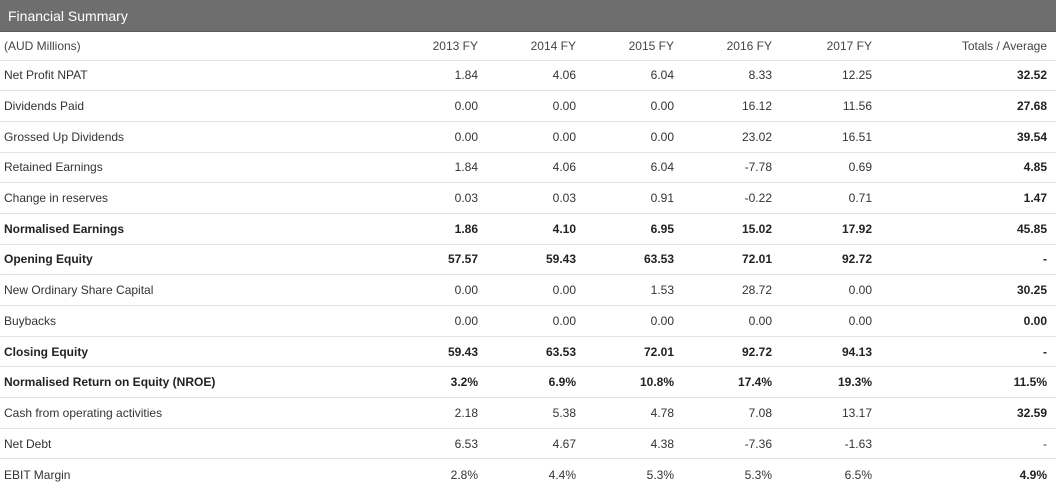 This screenshot has height=494, width=1058. Describe the element at coordinates (195, 474) in the screenshot. I see `row-label: EBIT Margin` at that location.